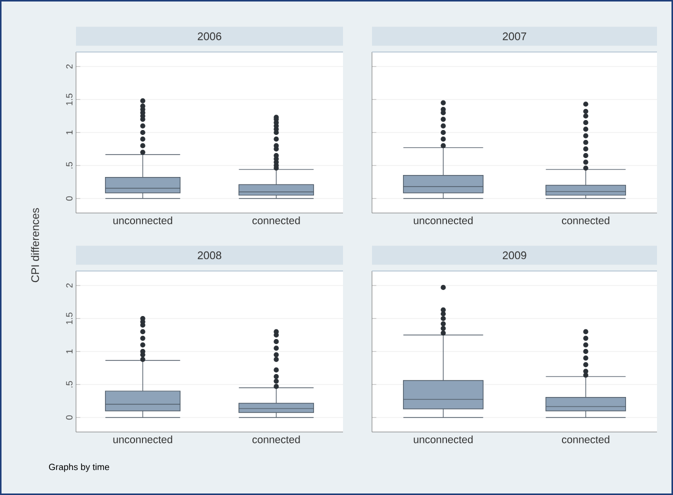  What do you see at coordinates (514, 36) in the screenshot?
I see `chart-title: 2007` at bounding box center [514, 36].